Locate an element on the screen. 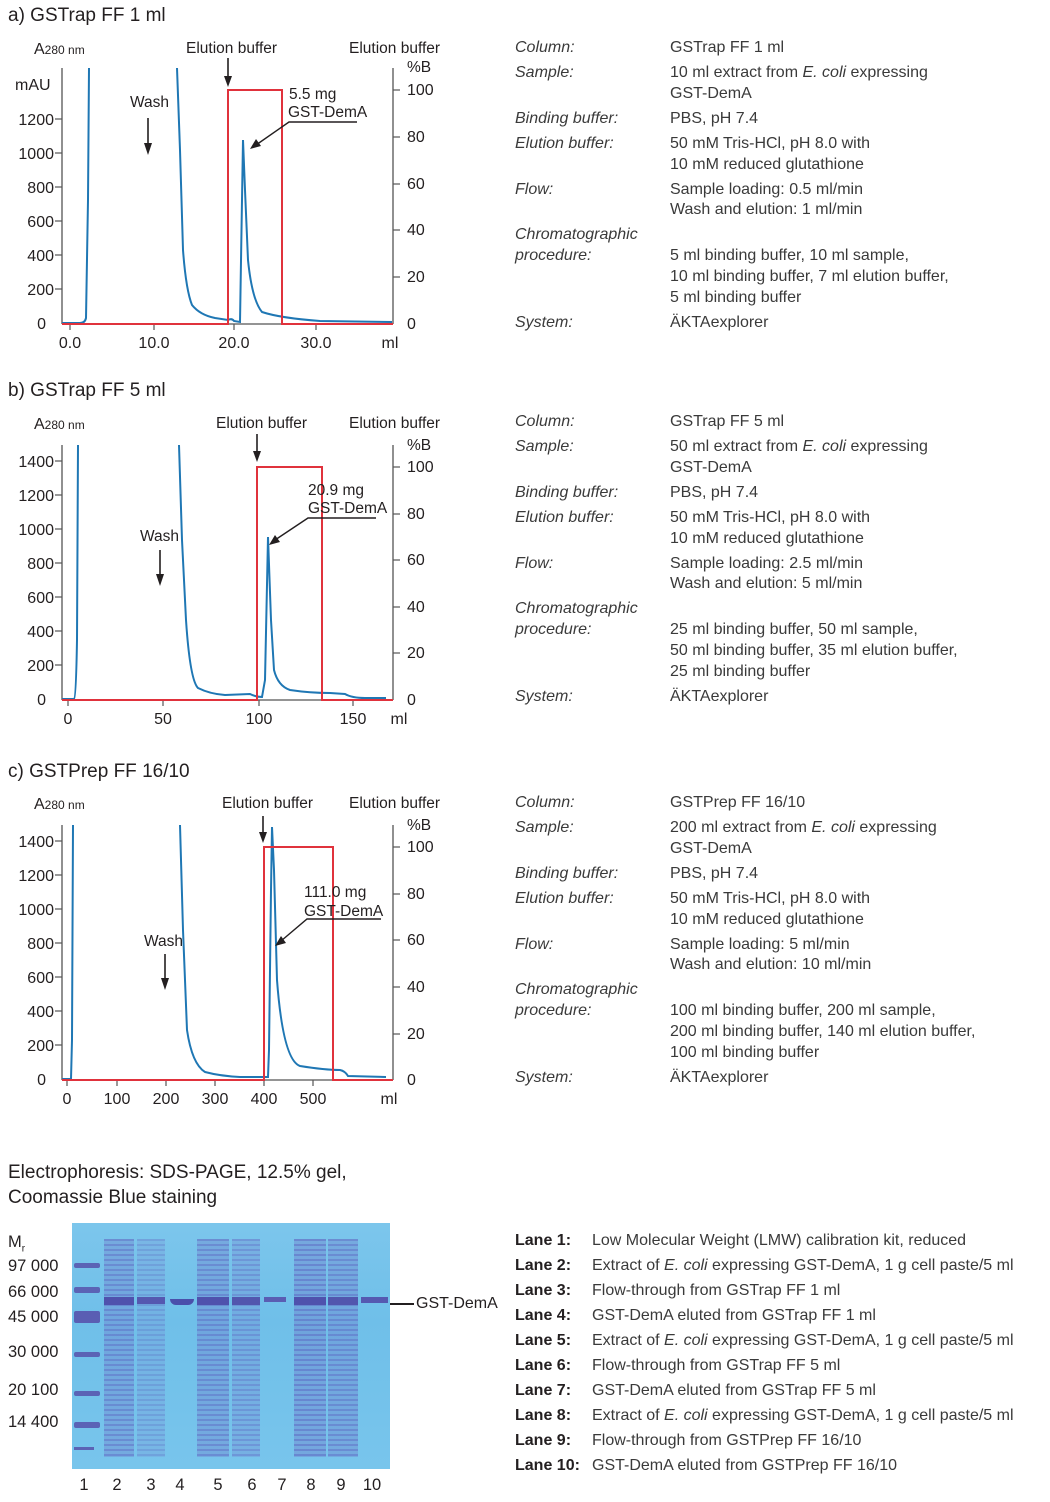 This screenshot has height=1502, width=1050. gel-image is located at coordinates (231, 1346).